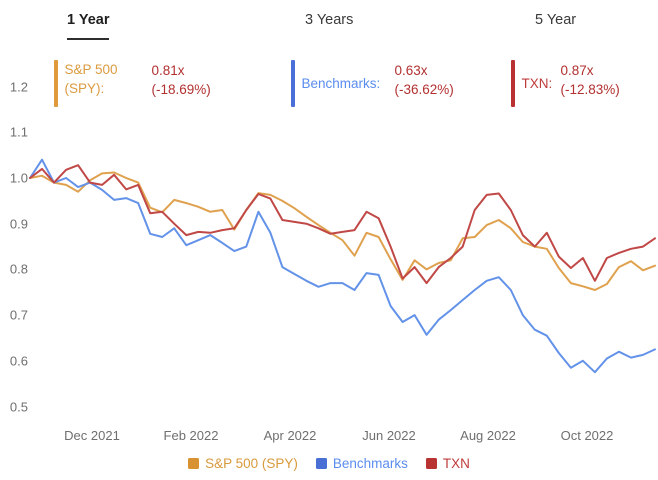  Describe the element at coordinates (18, 315) in the screenshot. I see `y-tick-label: 0.7` at that location.